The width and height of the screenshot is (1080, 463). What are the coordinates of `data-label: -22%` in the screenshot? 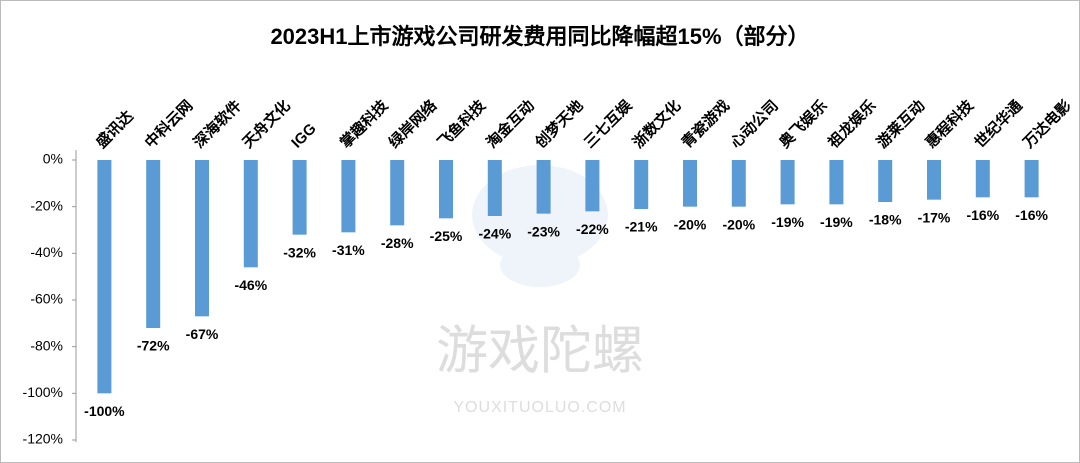 It's located at (592, 229).